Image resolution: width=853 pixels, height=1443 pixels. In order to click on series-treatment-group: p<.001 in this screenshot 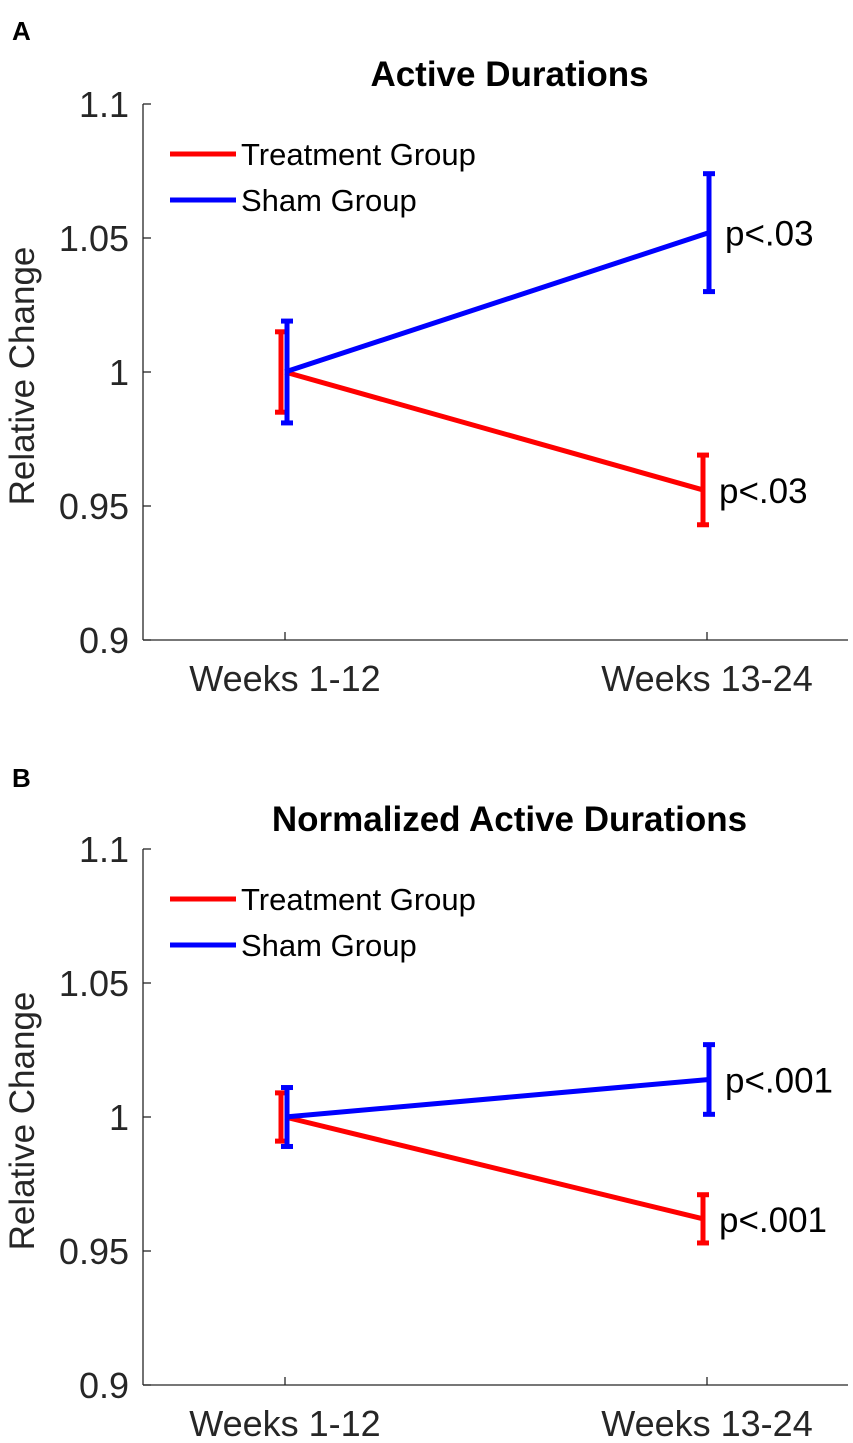, I will do `click(551, 1168)`.